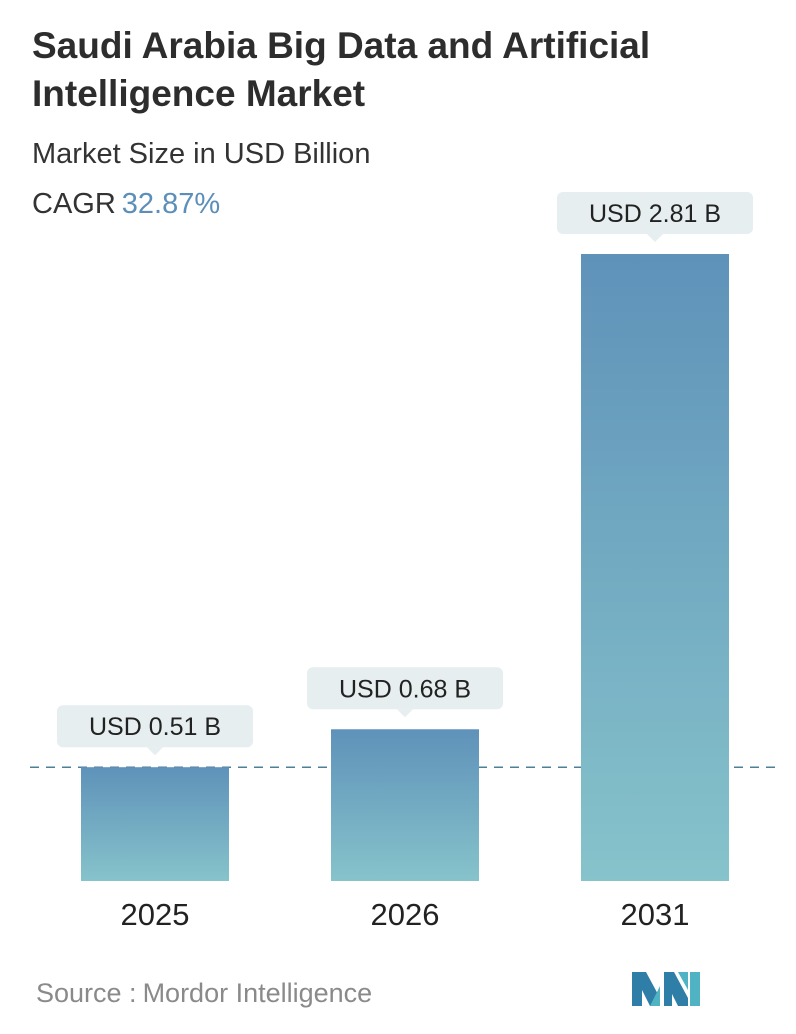  Describe the element at coordinates (171, 204) in the screenshot. I see `cagr-value: 32.87%` at that location.